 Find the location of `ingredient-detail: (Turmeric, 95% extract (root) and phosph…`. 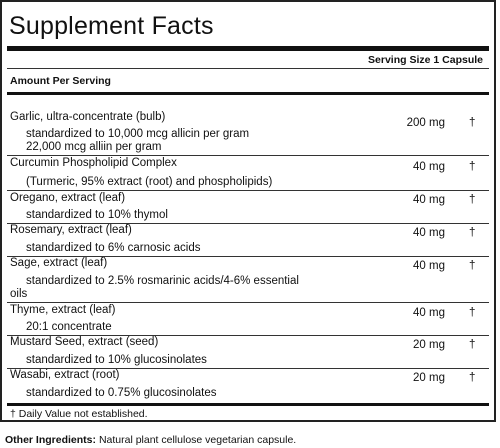

ingredient-detail: (Turmeric, 95% extract (root) and phosph… is located at coordinates (149, 182).